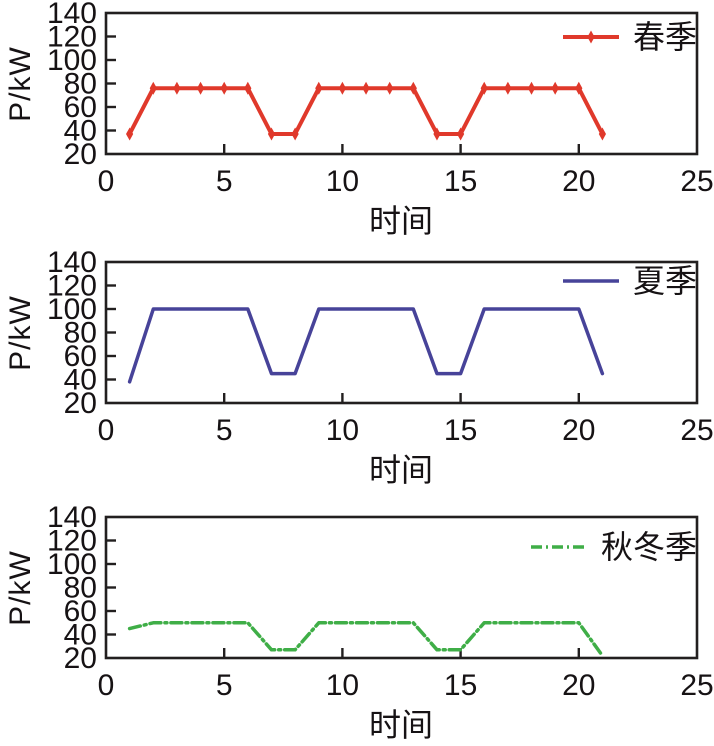 The width and height of the screenshot is (714, 746). What do you see at coordinates (401, 221) in the screenshot?
I see `x-axis-label-spring: 时间` at bounding box center [401, 221].